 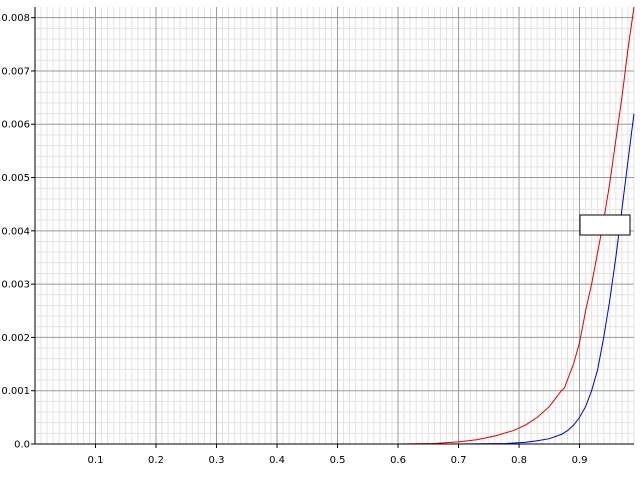 I want to click on x-tick-label: 0.5, so click(x=338, y=460).